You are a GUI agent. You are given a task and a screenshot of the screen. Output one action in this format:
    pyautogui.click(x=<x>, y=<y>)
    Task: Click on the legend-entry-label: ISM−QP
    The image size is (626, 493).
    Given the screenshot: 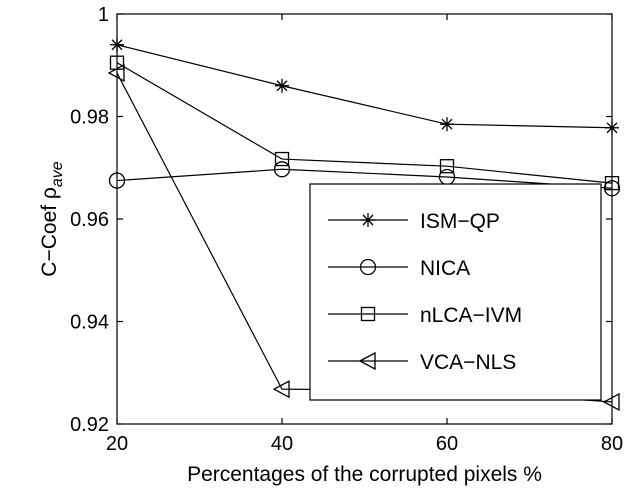 What is the action you would take?
    pyautogui.click(x=460, y=221)
    